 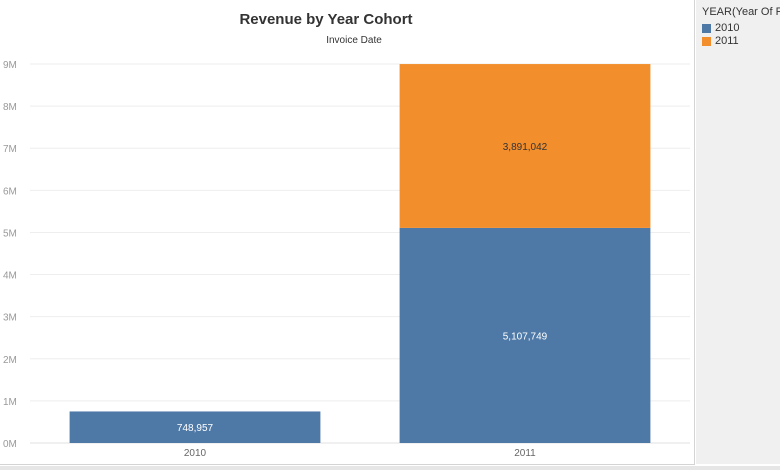 I want to click on x-tick-label-2011: 2011, so click(x=525, y=453).